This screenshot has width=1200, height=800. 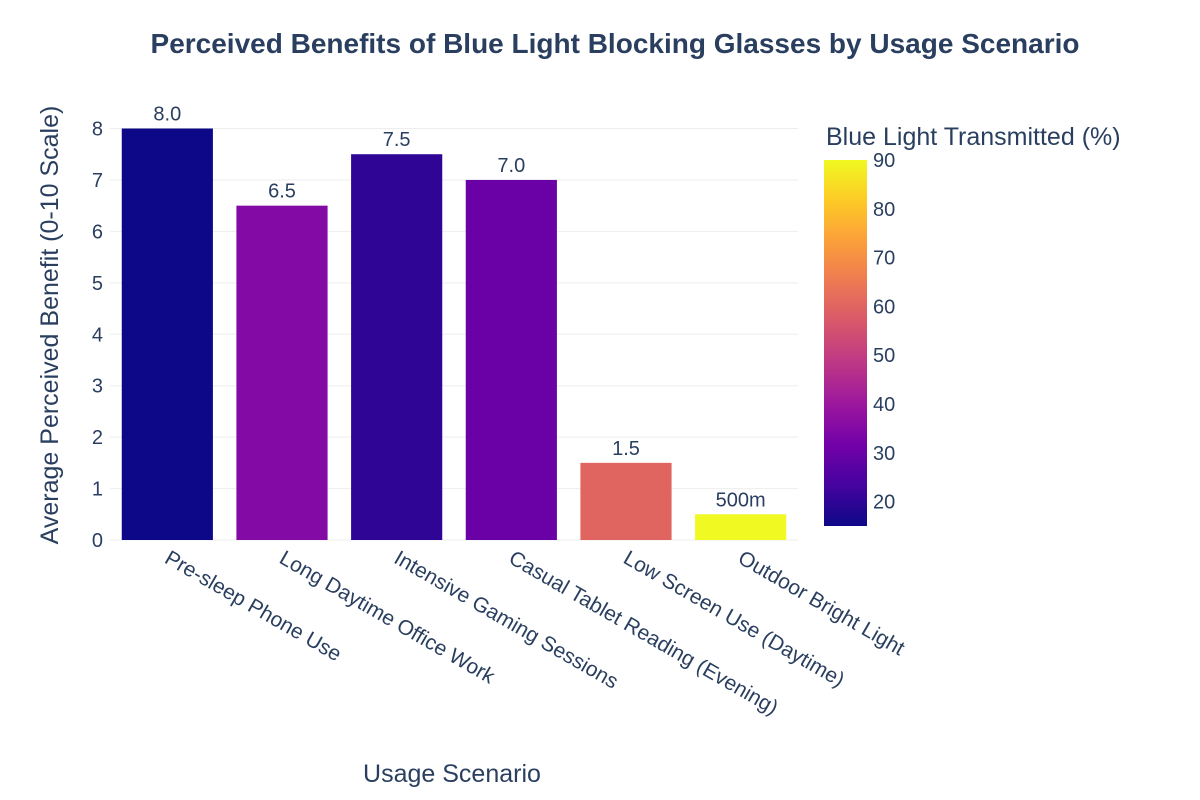 I want to click on colorbar-tick-label: 70, so click(x=884, y=259).